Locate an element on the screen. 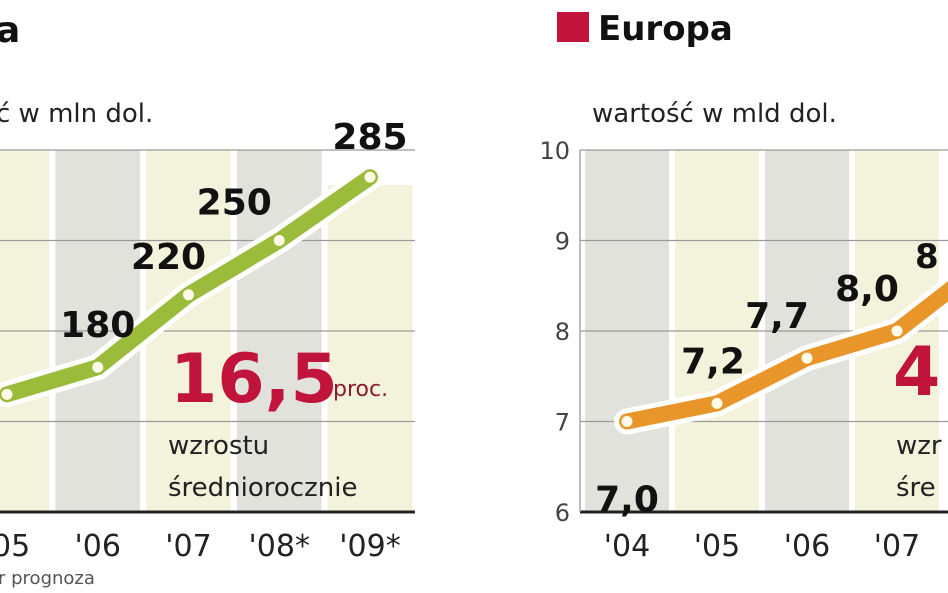 The image size is (948, 593). left-title: a is located at coordinates (10, 30).